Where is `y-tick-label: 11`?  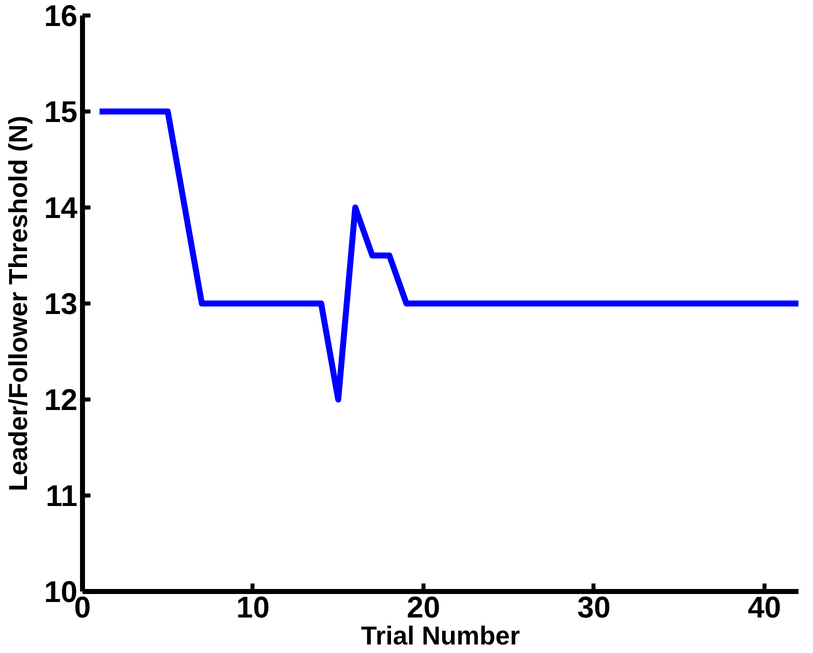 y-tick-label: 11 is located at coordinates (62, 496).